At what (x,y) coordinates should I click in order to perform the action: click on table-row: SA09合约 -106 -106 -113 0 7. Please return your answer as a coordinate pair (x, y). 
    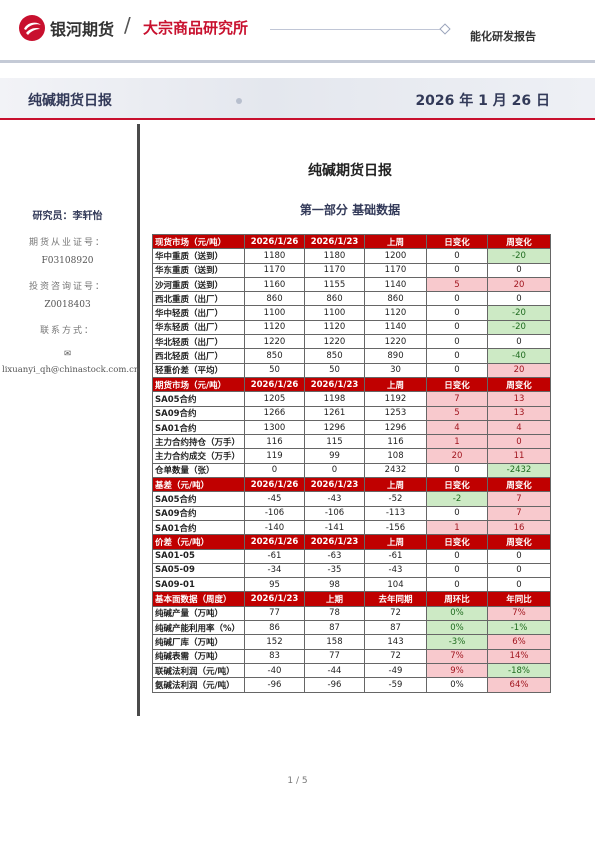
    Looking at the image, I should click on (351, 513).